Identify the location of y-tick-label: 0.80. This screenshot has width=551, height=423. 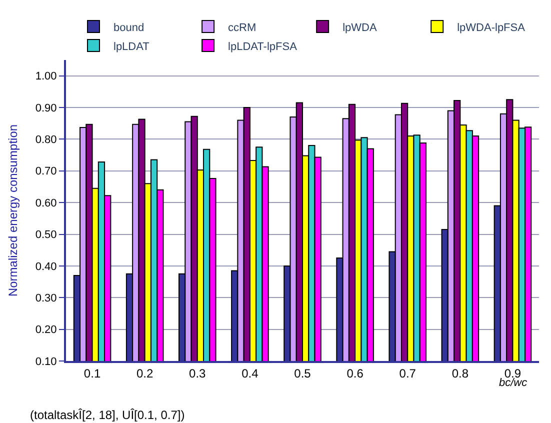
(46, 140).